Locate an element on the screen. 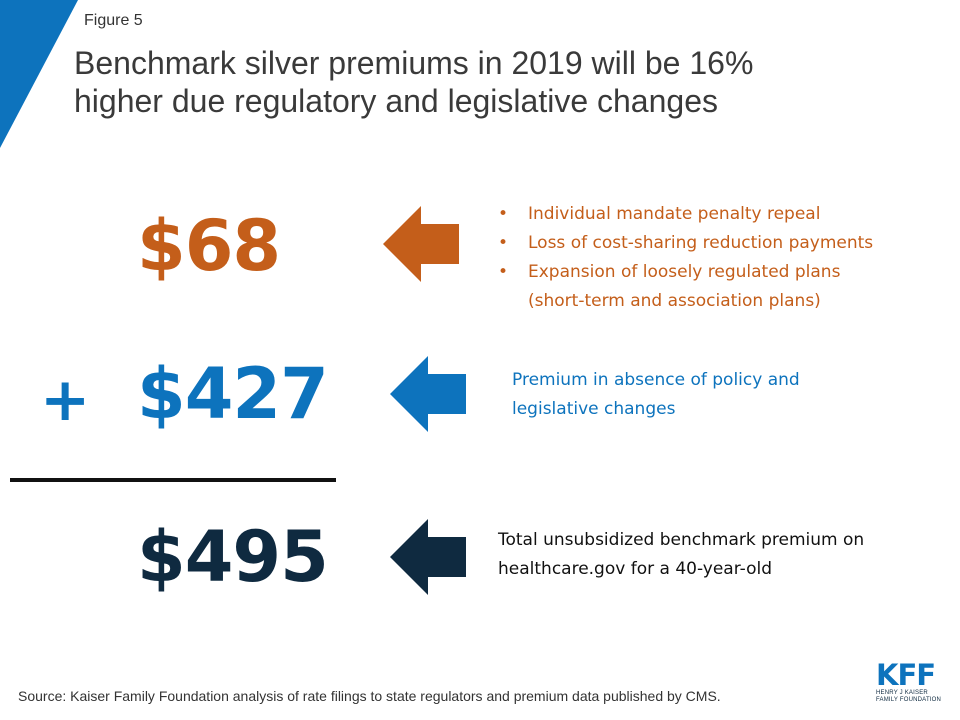 The width and height of the screenshot is (960, 720). corner-accent-shape is located at coordinates (39, 74).